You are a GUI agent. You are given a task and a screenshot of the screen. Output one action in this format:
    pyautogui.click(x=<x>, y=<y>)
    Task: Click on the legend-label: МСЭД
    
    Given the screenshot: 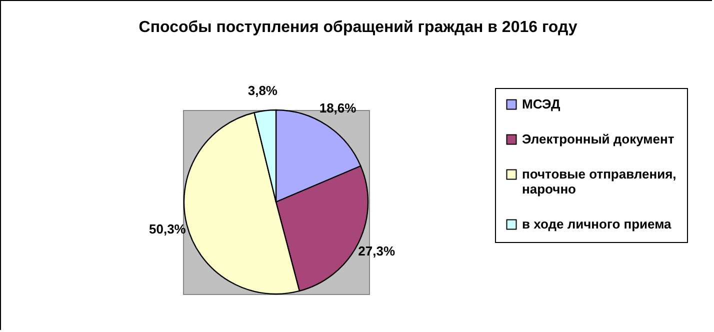 What is the action you would take?
    pyautogui.click(x=541, y=104)
    